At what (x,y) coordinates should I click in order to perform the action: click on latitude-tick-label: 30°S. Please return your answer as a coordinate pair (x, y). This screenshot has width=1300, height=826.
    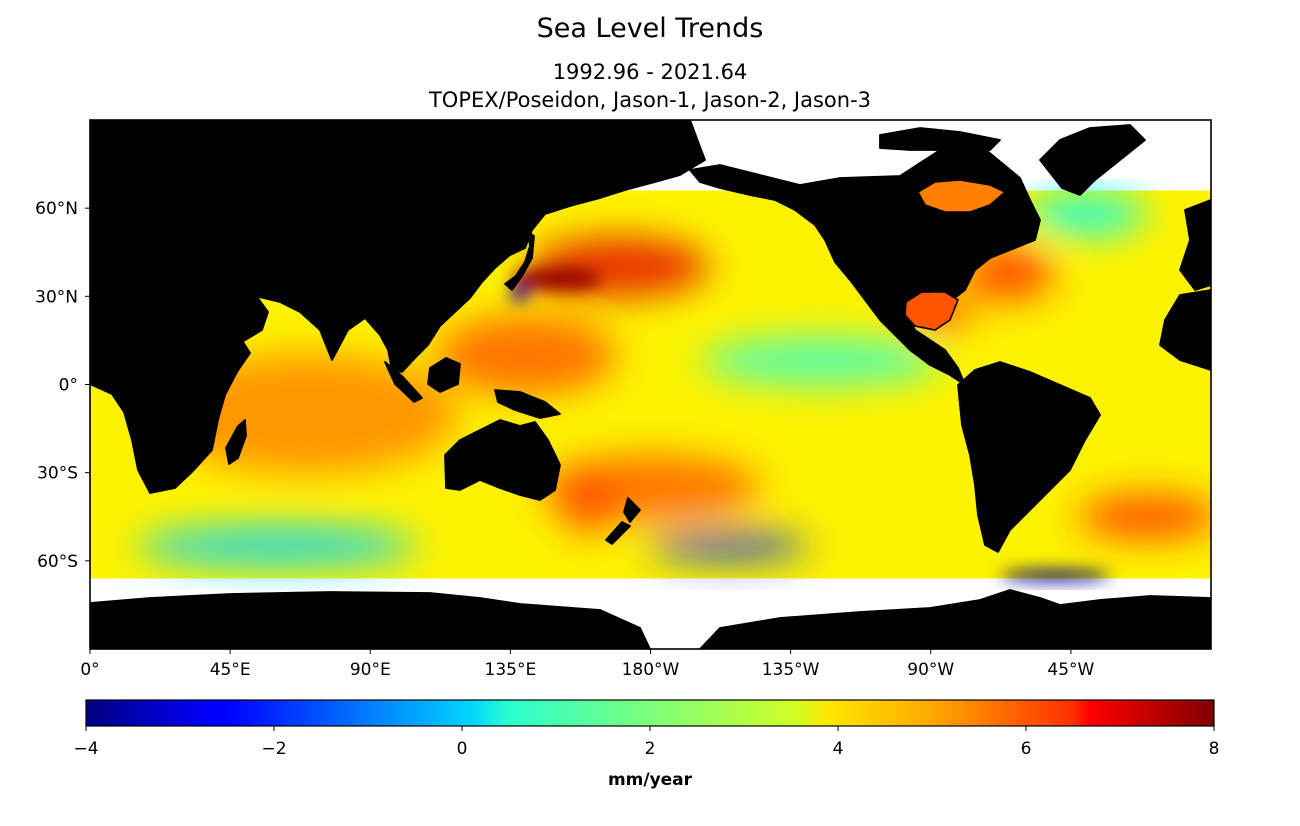
    Looking at the image, I should click on (57, 474).